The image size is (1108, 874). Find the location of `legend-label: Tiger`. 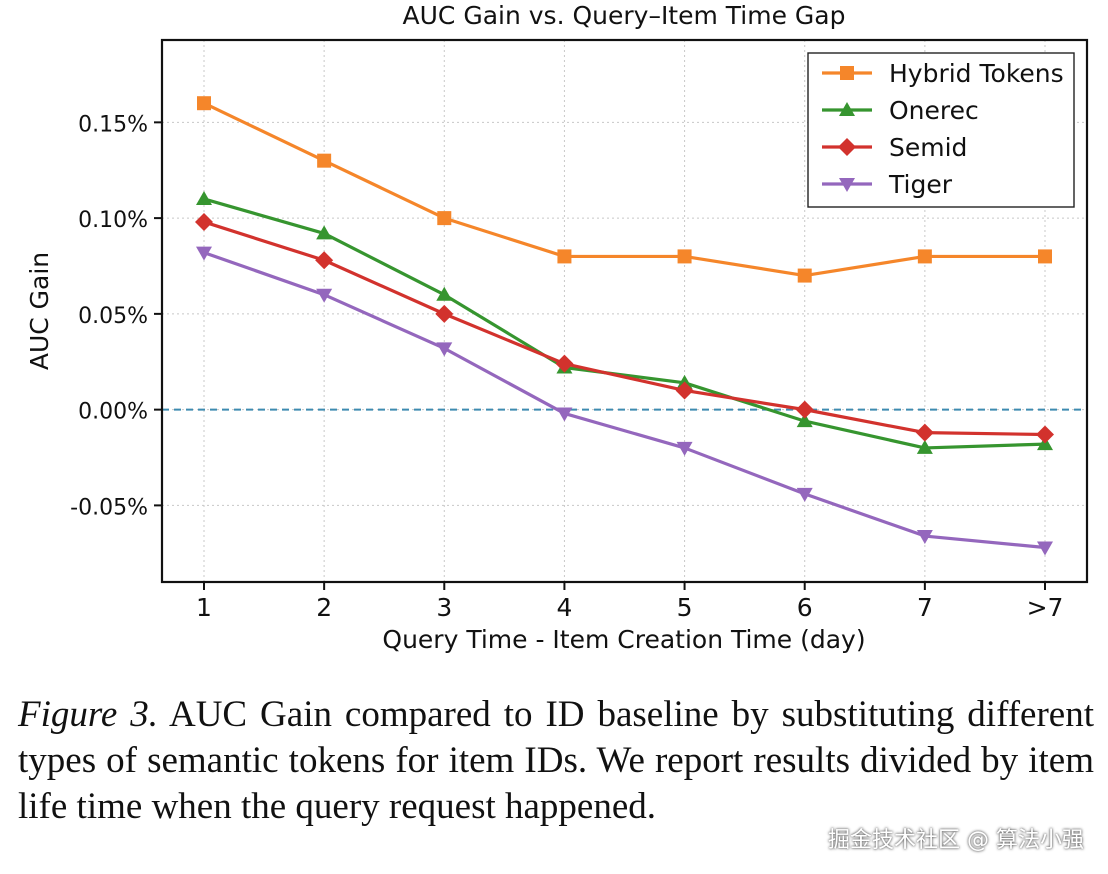

legend-label: Tiger is located at coordinates (920, 184).